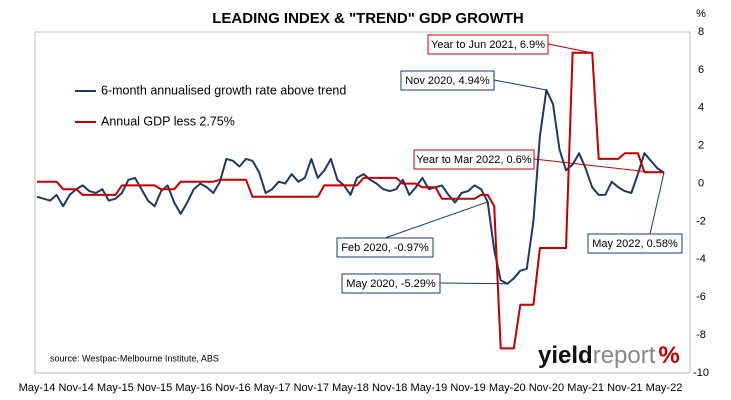  What do you see at coordinates (467, 388) in the screenshot?
I see `x-tick-label: Nov-19` at bounding box center [467, 388].